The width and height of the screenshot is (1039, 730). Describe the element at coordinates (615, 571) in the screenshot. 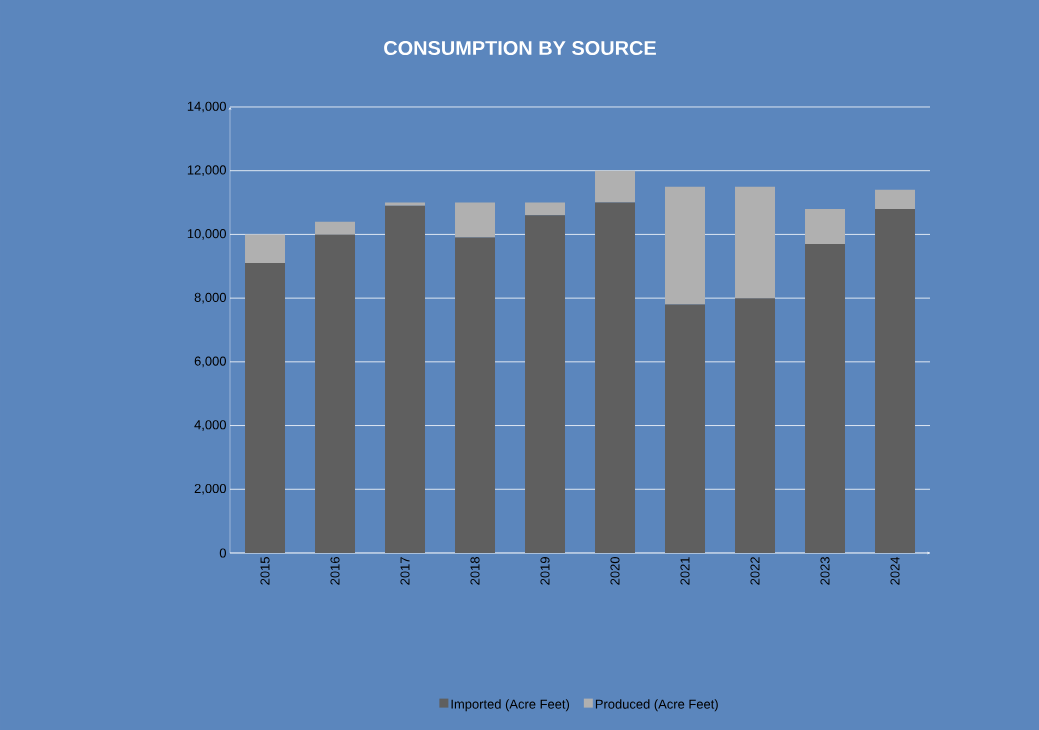

I see `x-tick-label: 2020` at that location.